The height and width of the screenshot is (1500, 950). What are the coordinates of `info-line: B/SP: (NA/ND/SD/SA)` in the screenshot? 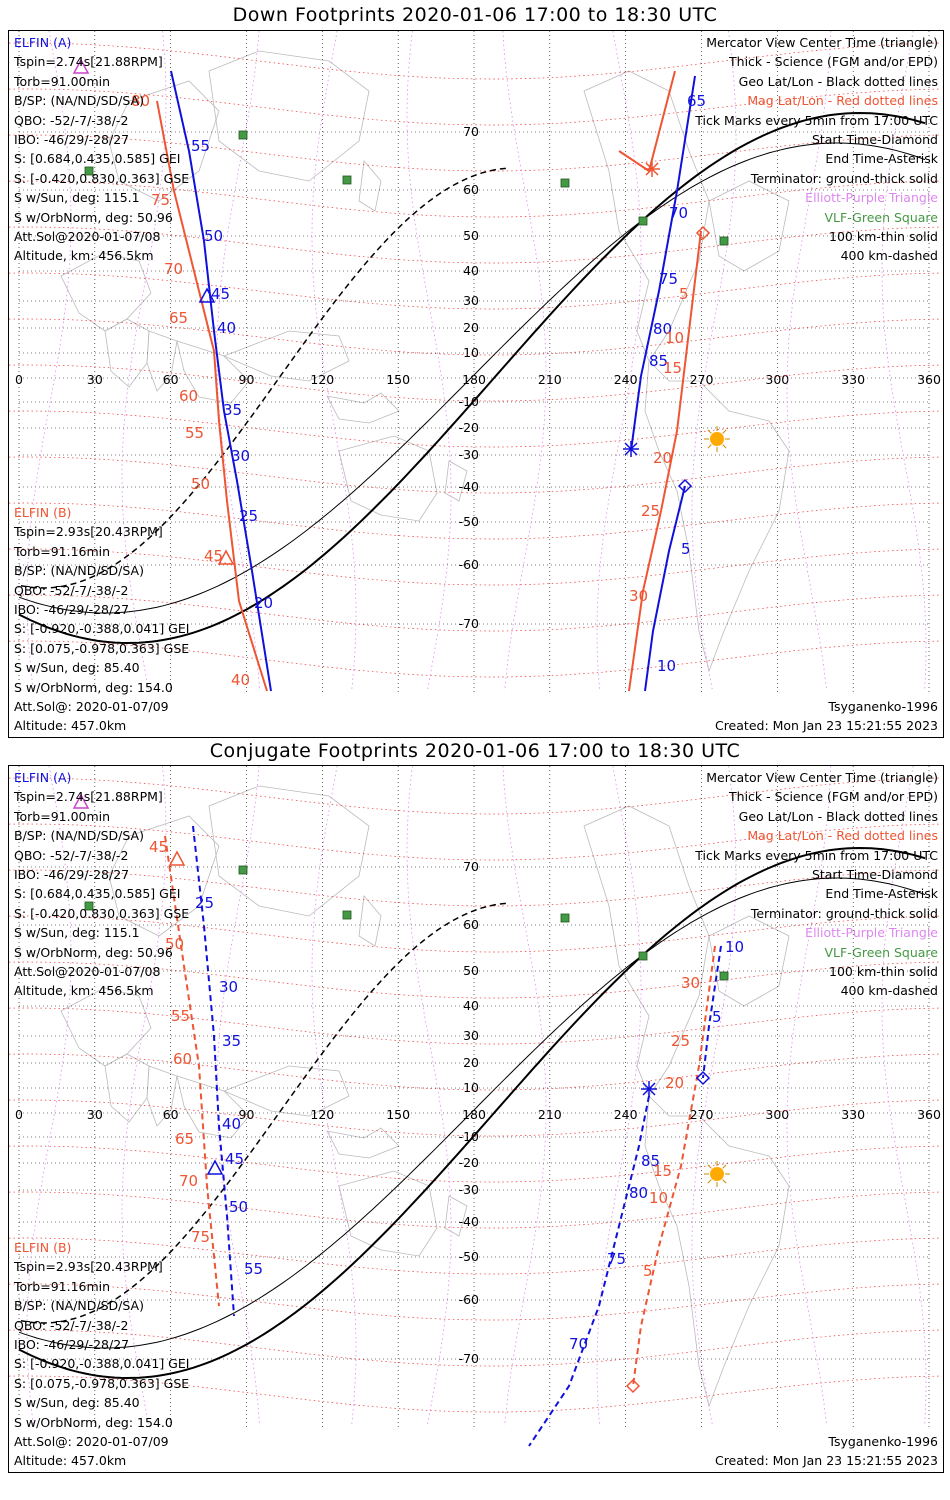 It's located at (79, 571).